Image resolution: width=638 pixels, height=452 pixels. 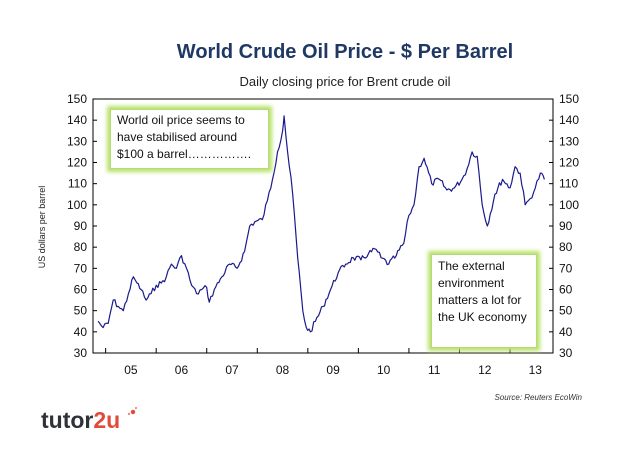 I want to click on chart-subtitle: Daily closing price for Brent crude oil, so click(x=345, y=81).